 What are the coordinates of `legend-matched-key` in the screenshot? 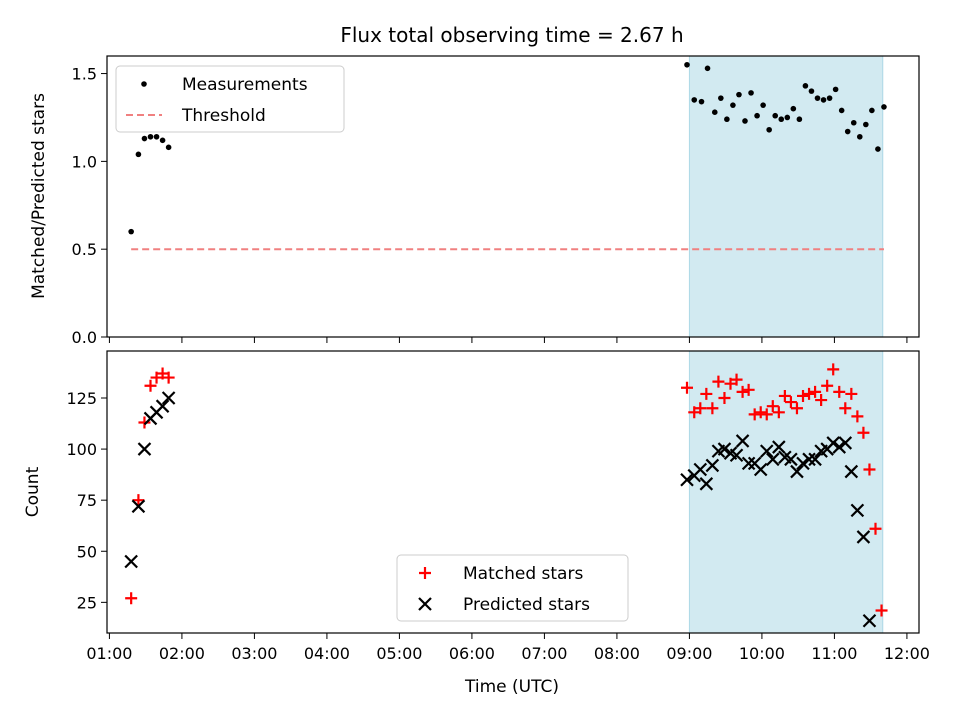 It's located at (425, 573).